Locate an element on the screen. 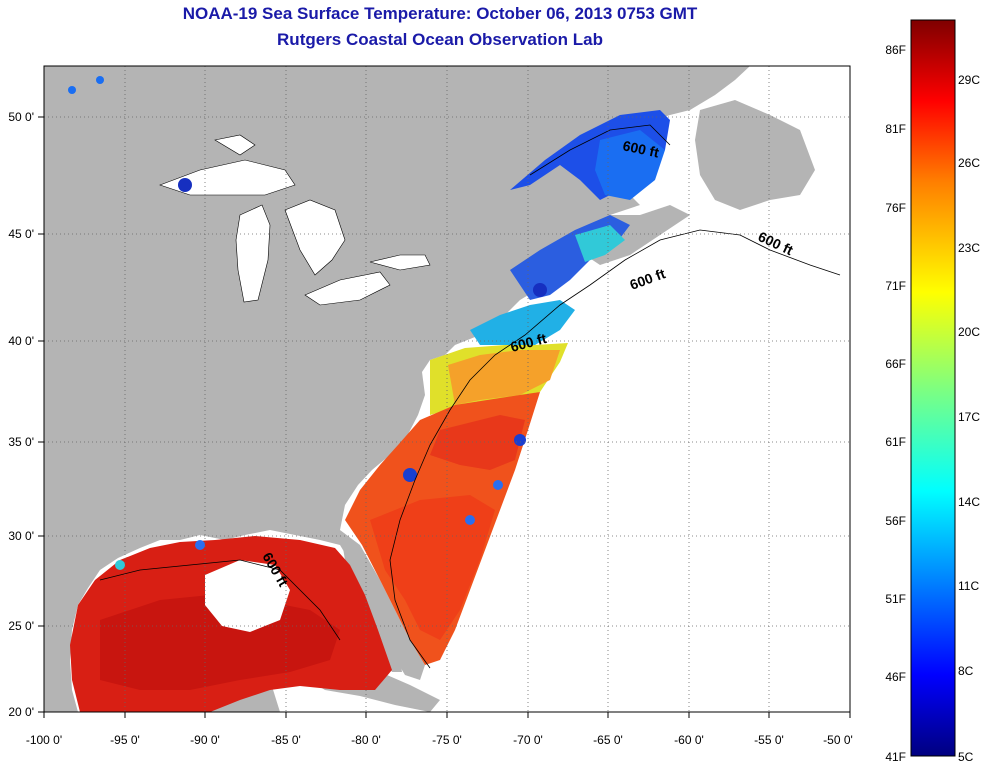 Image resolution: width=984 pixels, height=770 pixels. fahrenheit-scale: 86F 81F 76F 71F 66F 61F 56F 51F 46F 41F is located at coordinates (895, 403).